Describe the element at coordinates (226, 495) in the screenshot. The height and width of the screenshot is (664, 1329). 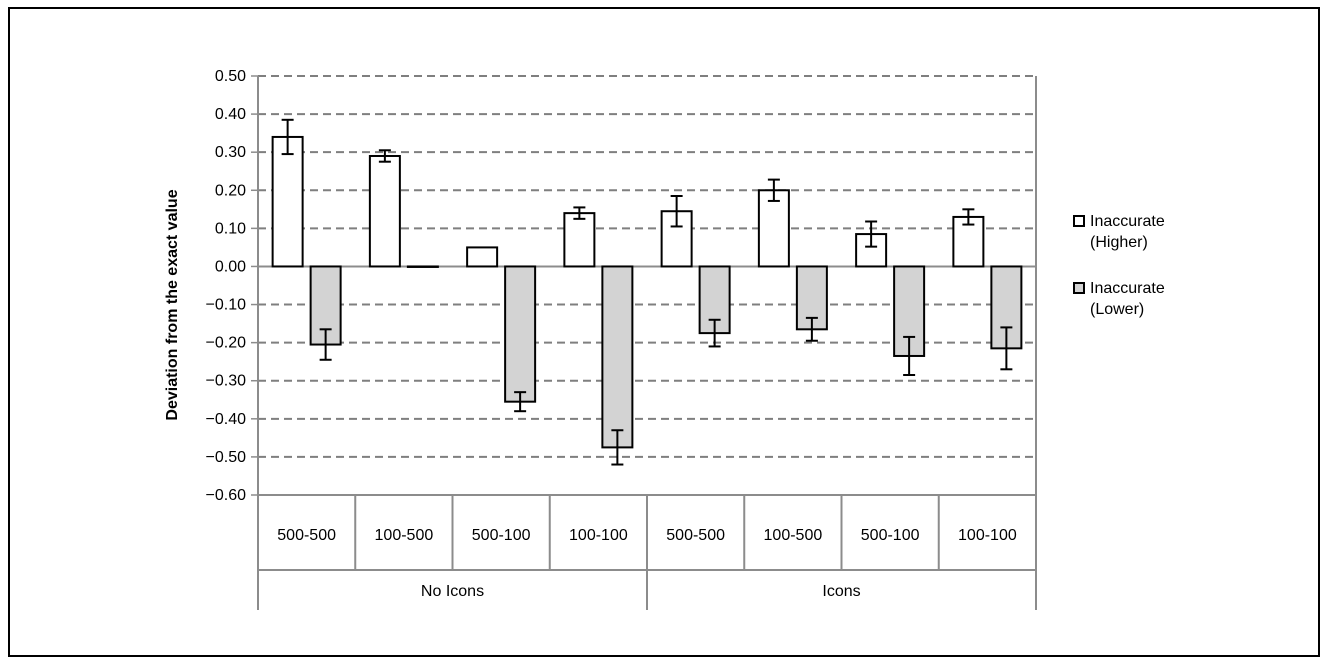
I see `y-tick-label: −0.60` at that location.